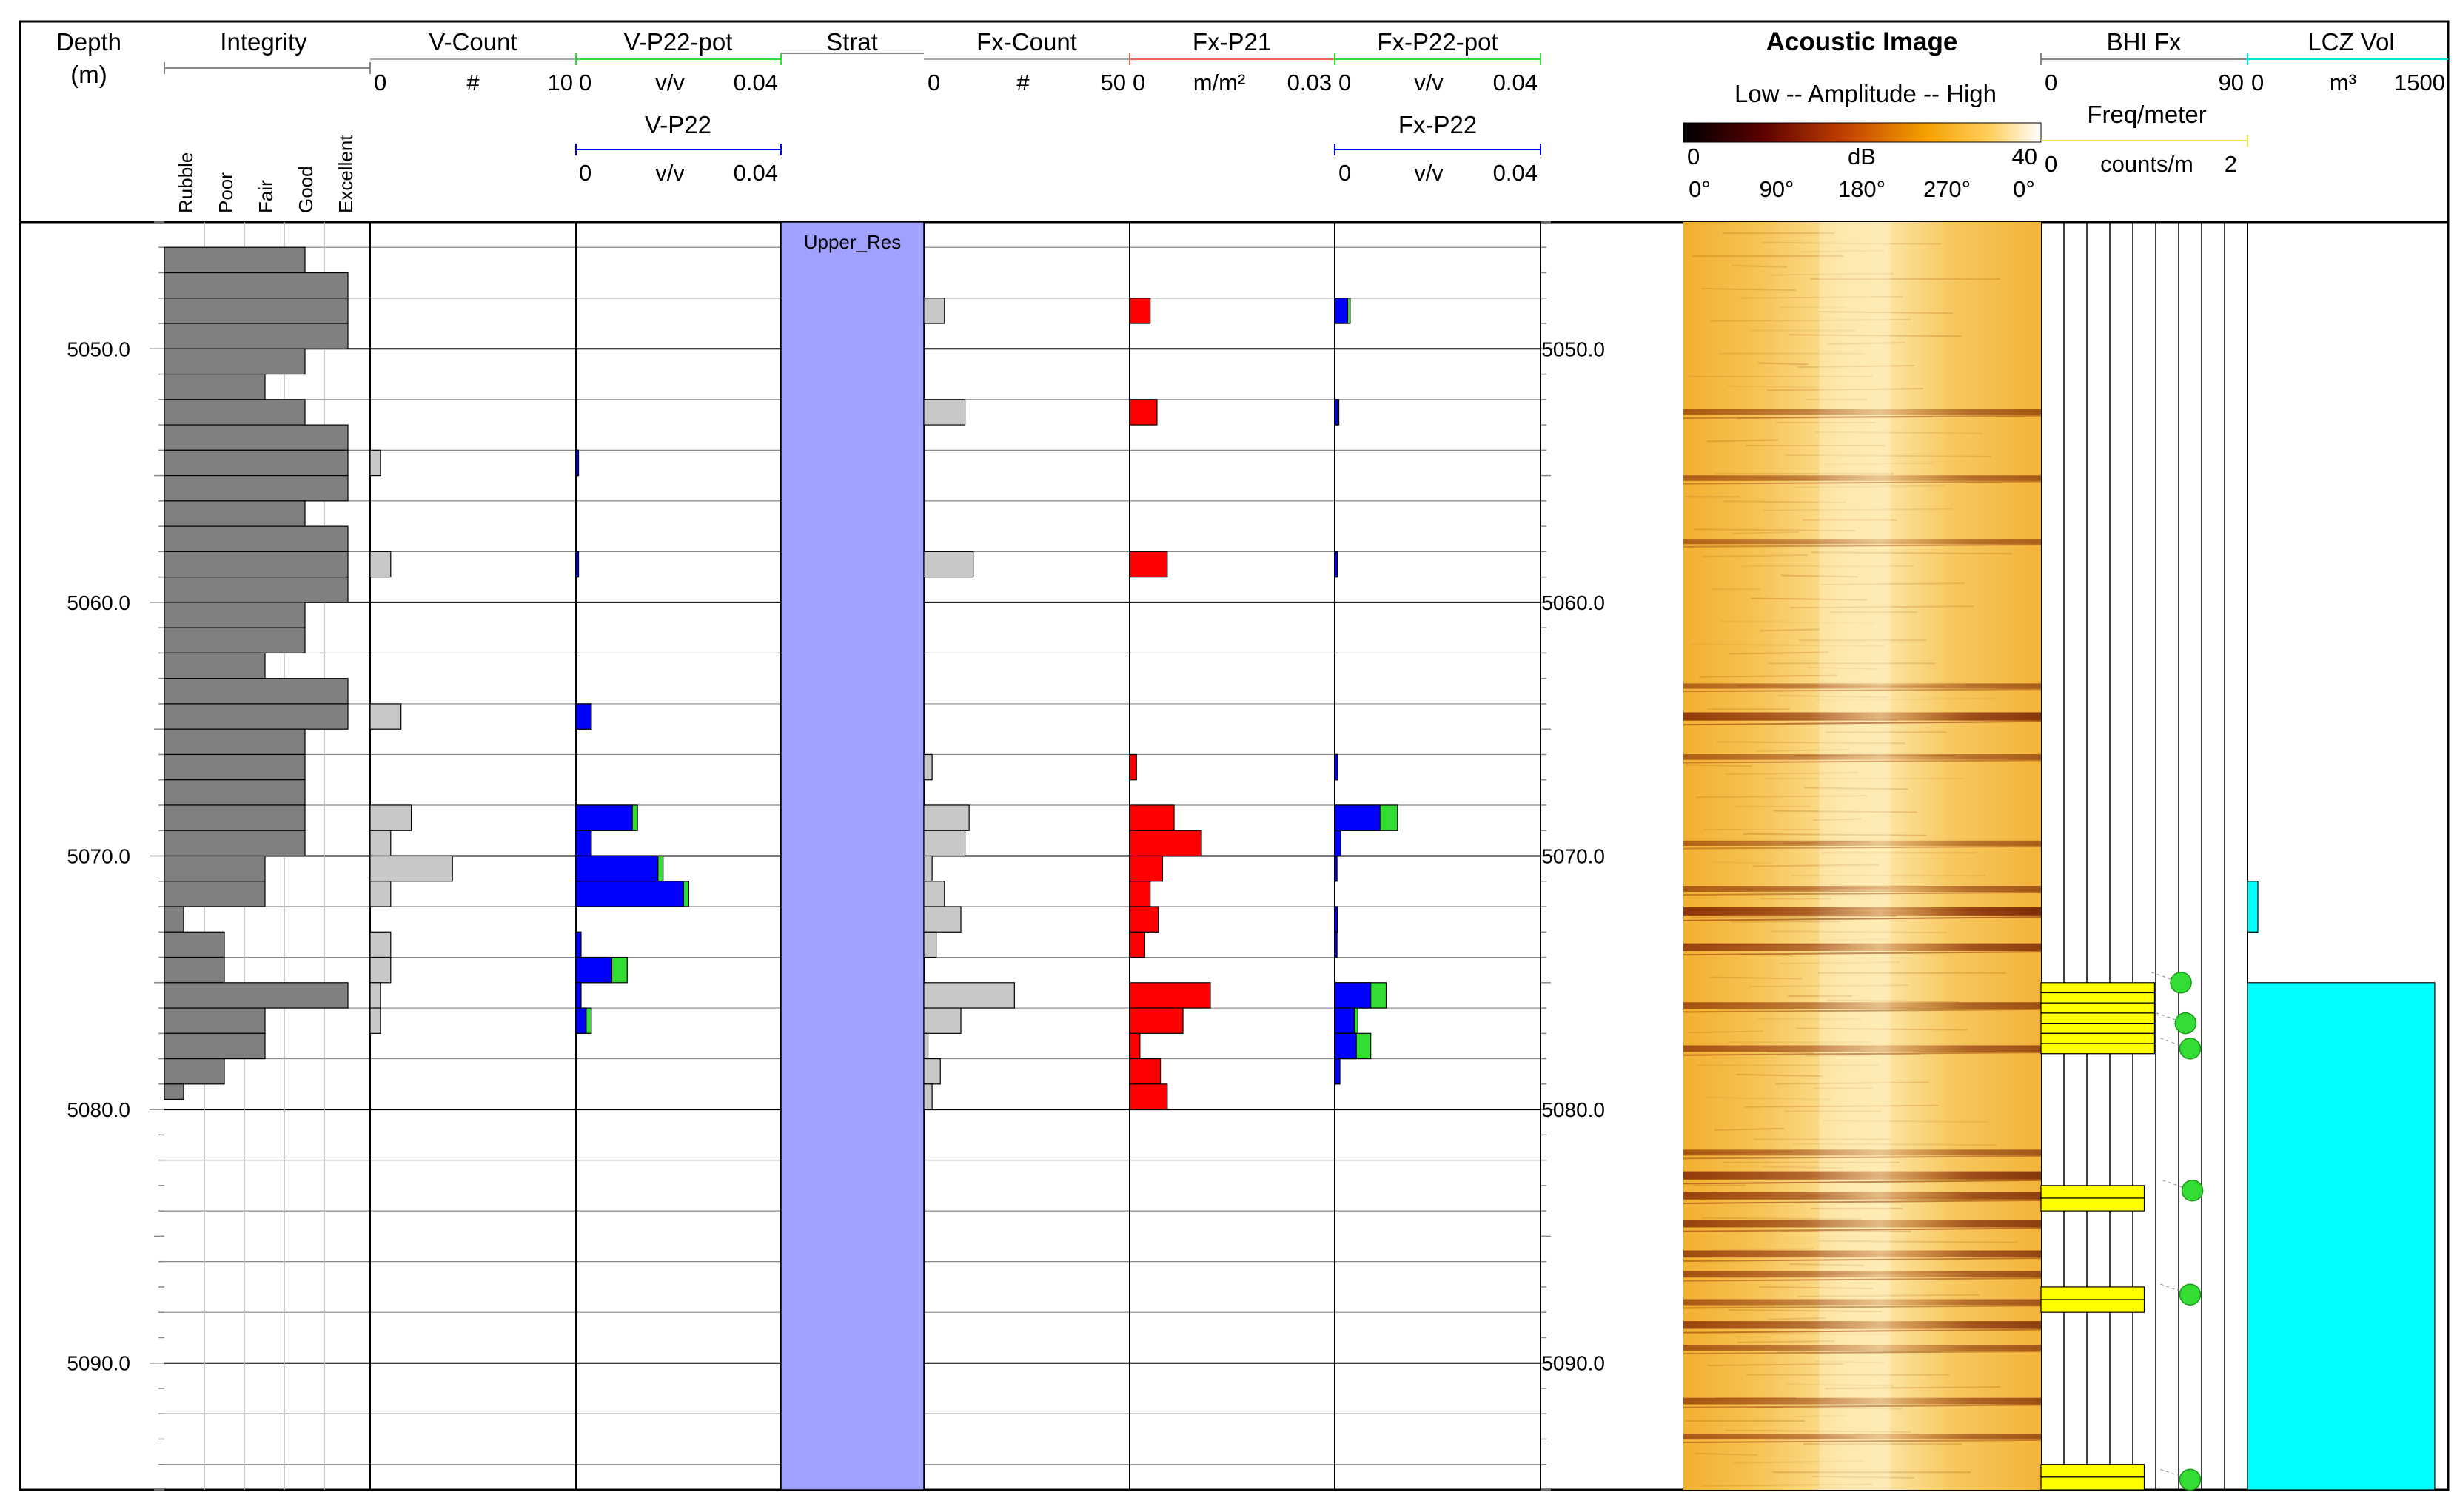  Describe the element at coordinates (1437, 125) in the screenshot. I see `fx-p22-title: Fx-P22` at that location.